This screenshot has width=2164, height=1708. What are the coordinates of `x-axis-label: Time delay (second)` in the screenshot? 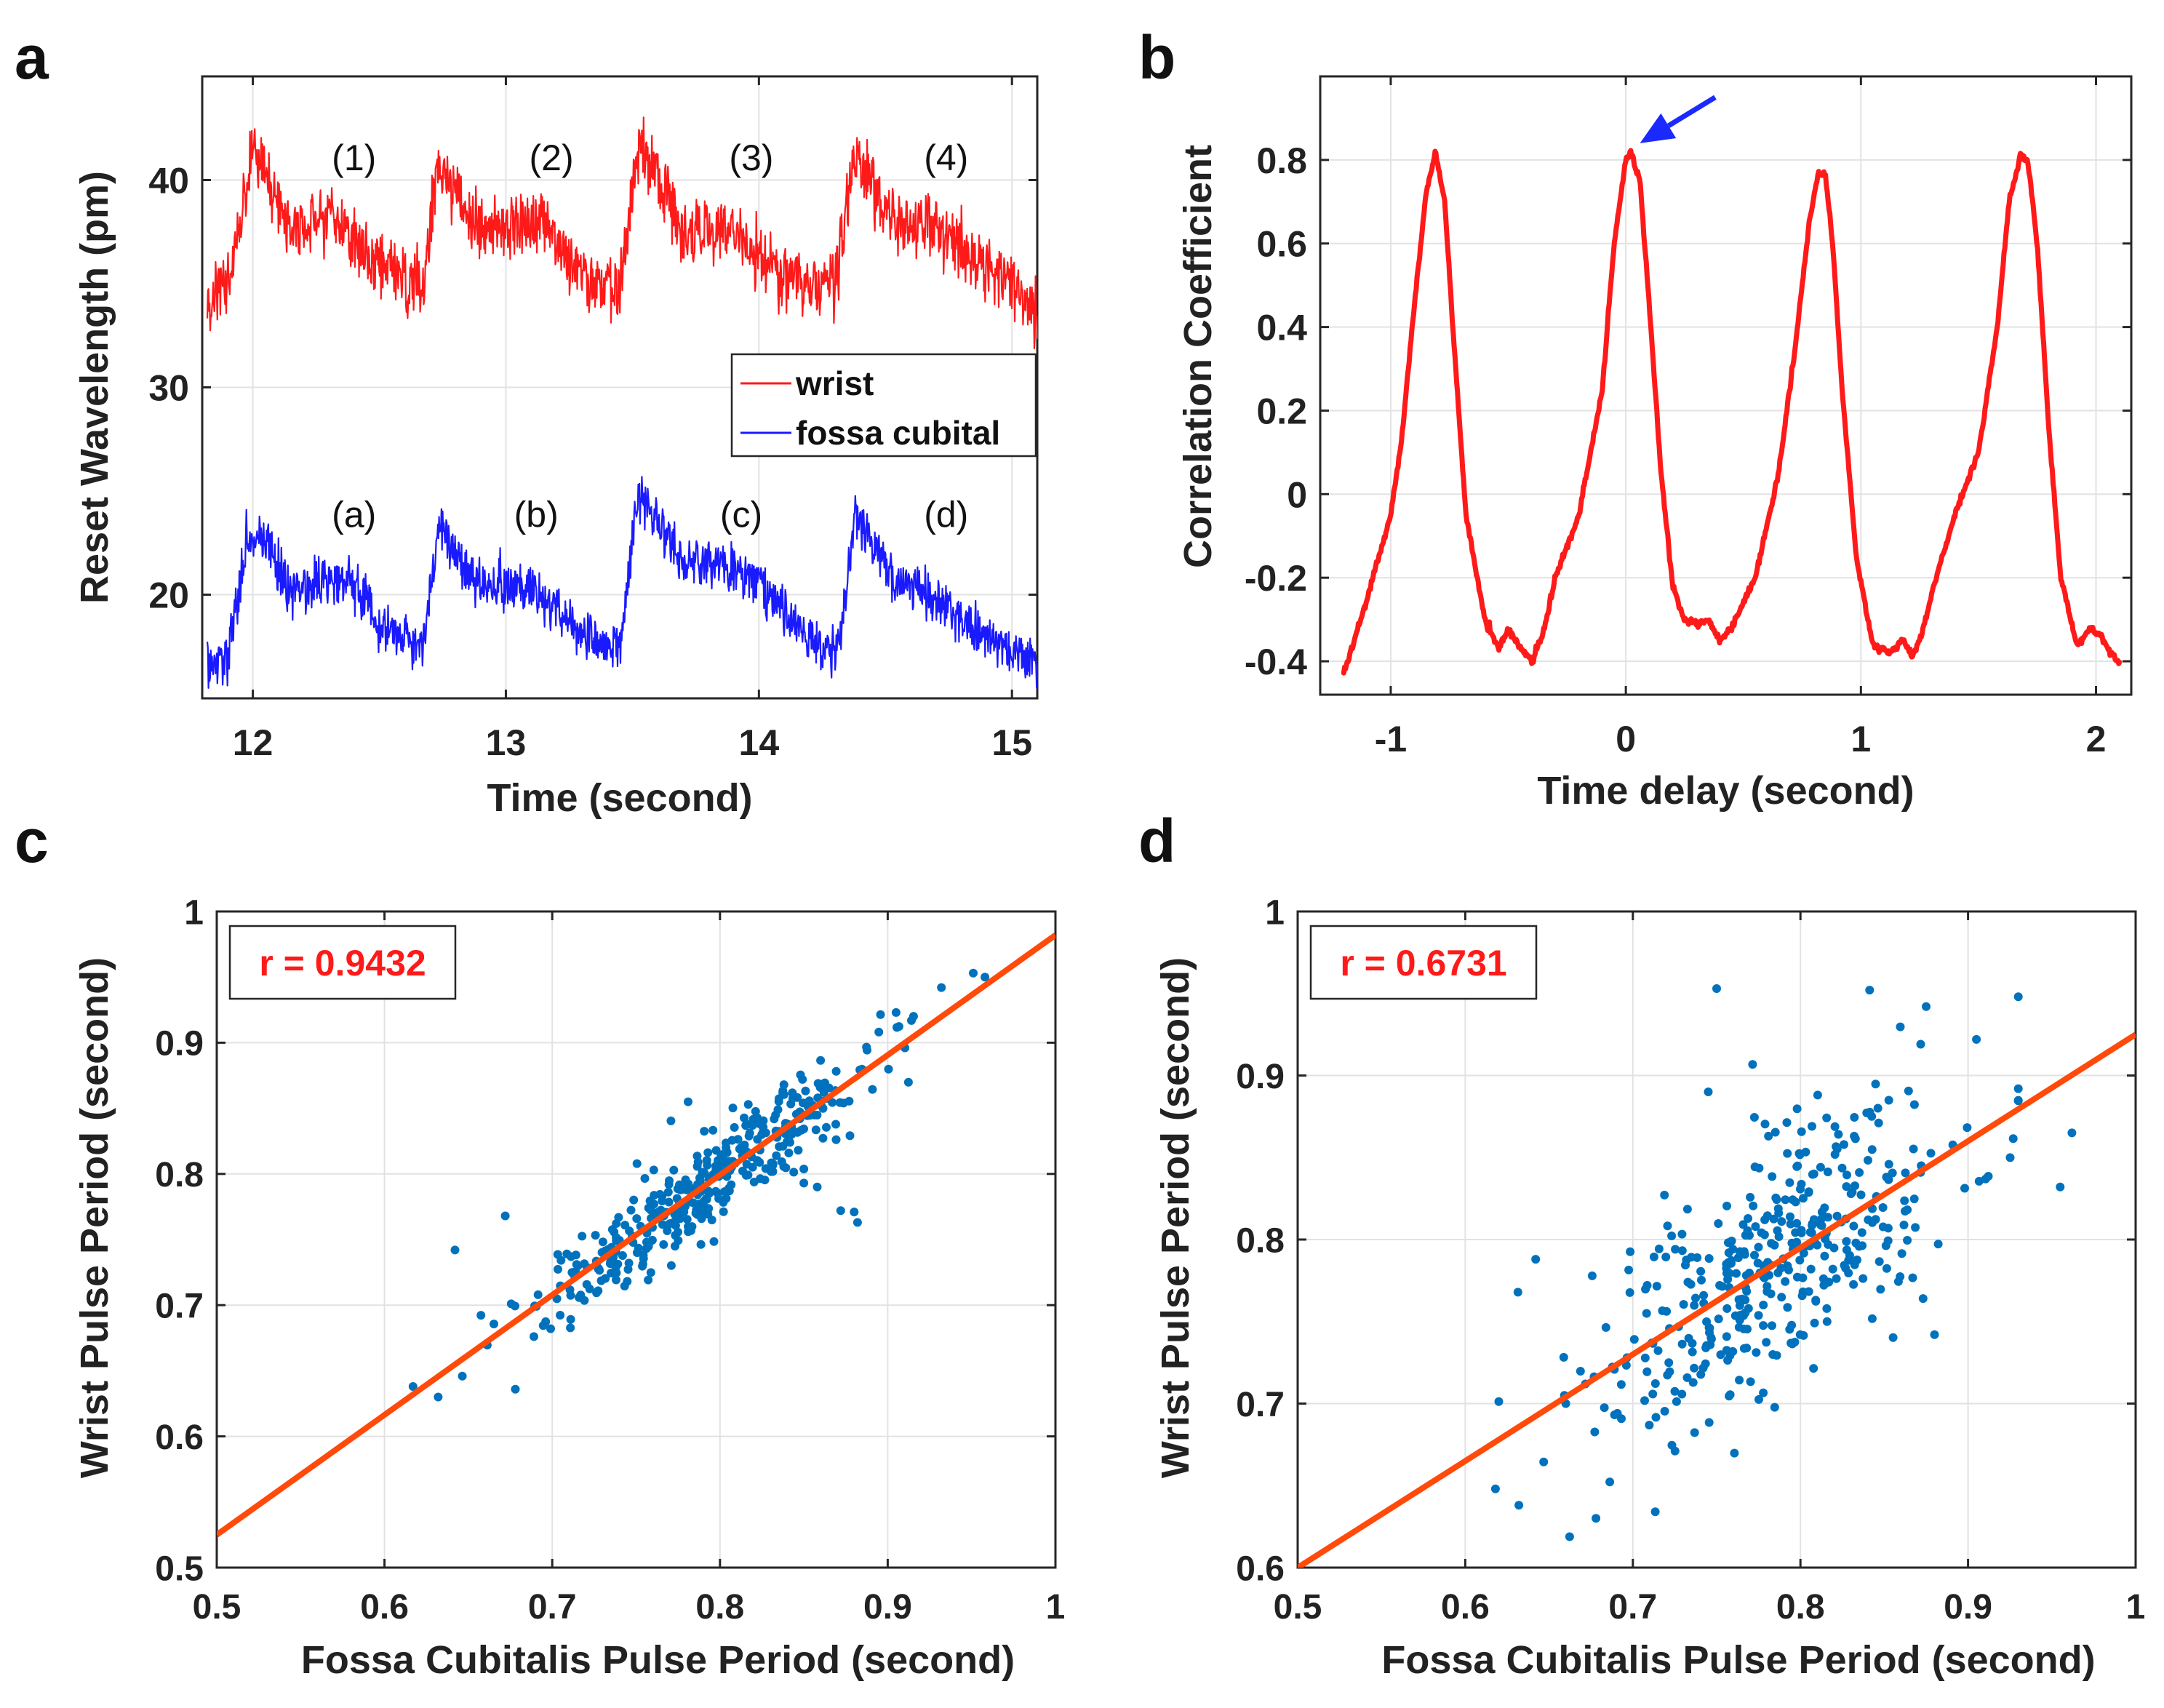 It's located at (1725, 791).